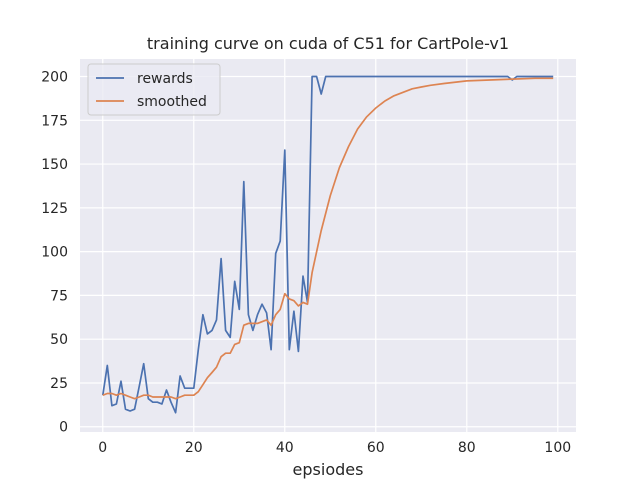 This screenshot has width=640, height=480. I want to click on y-tick-label: 0, so click(63, 428).